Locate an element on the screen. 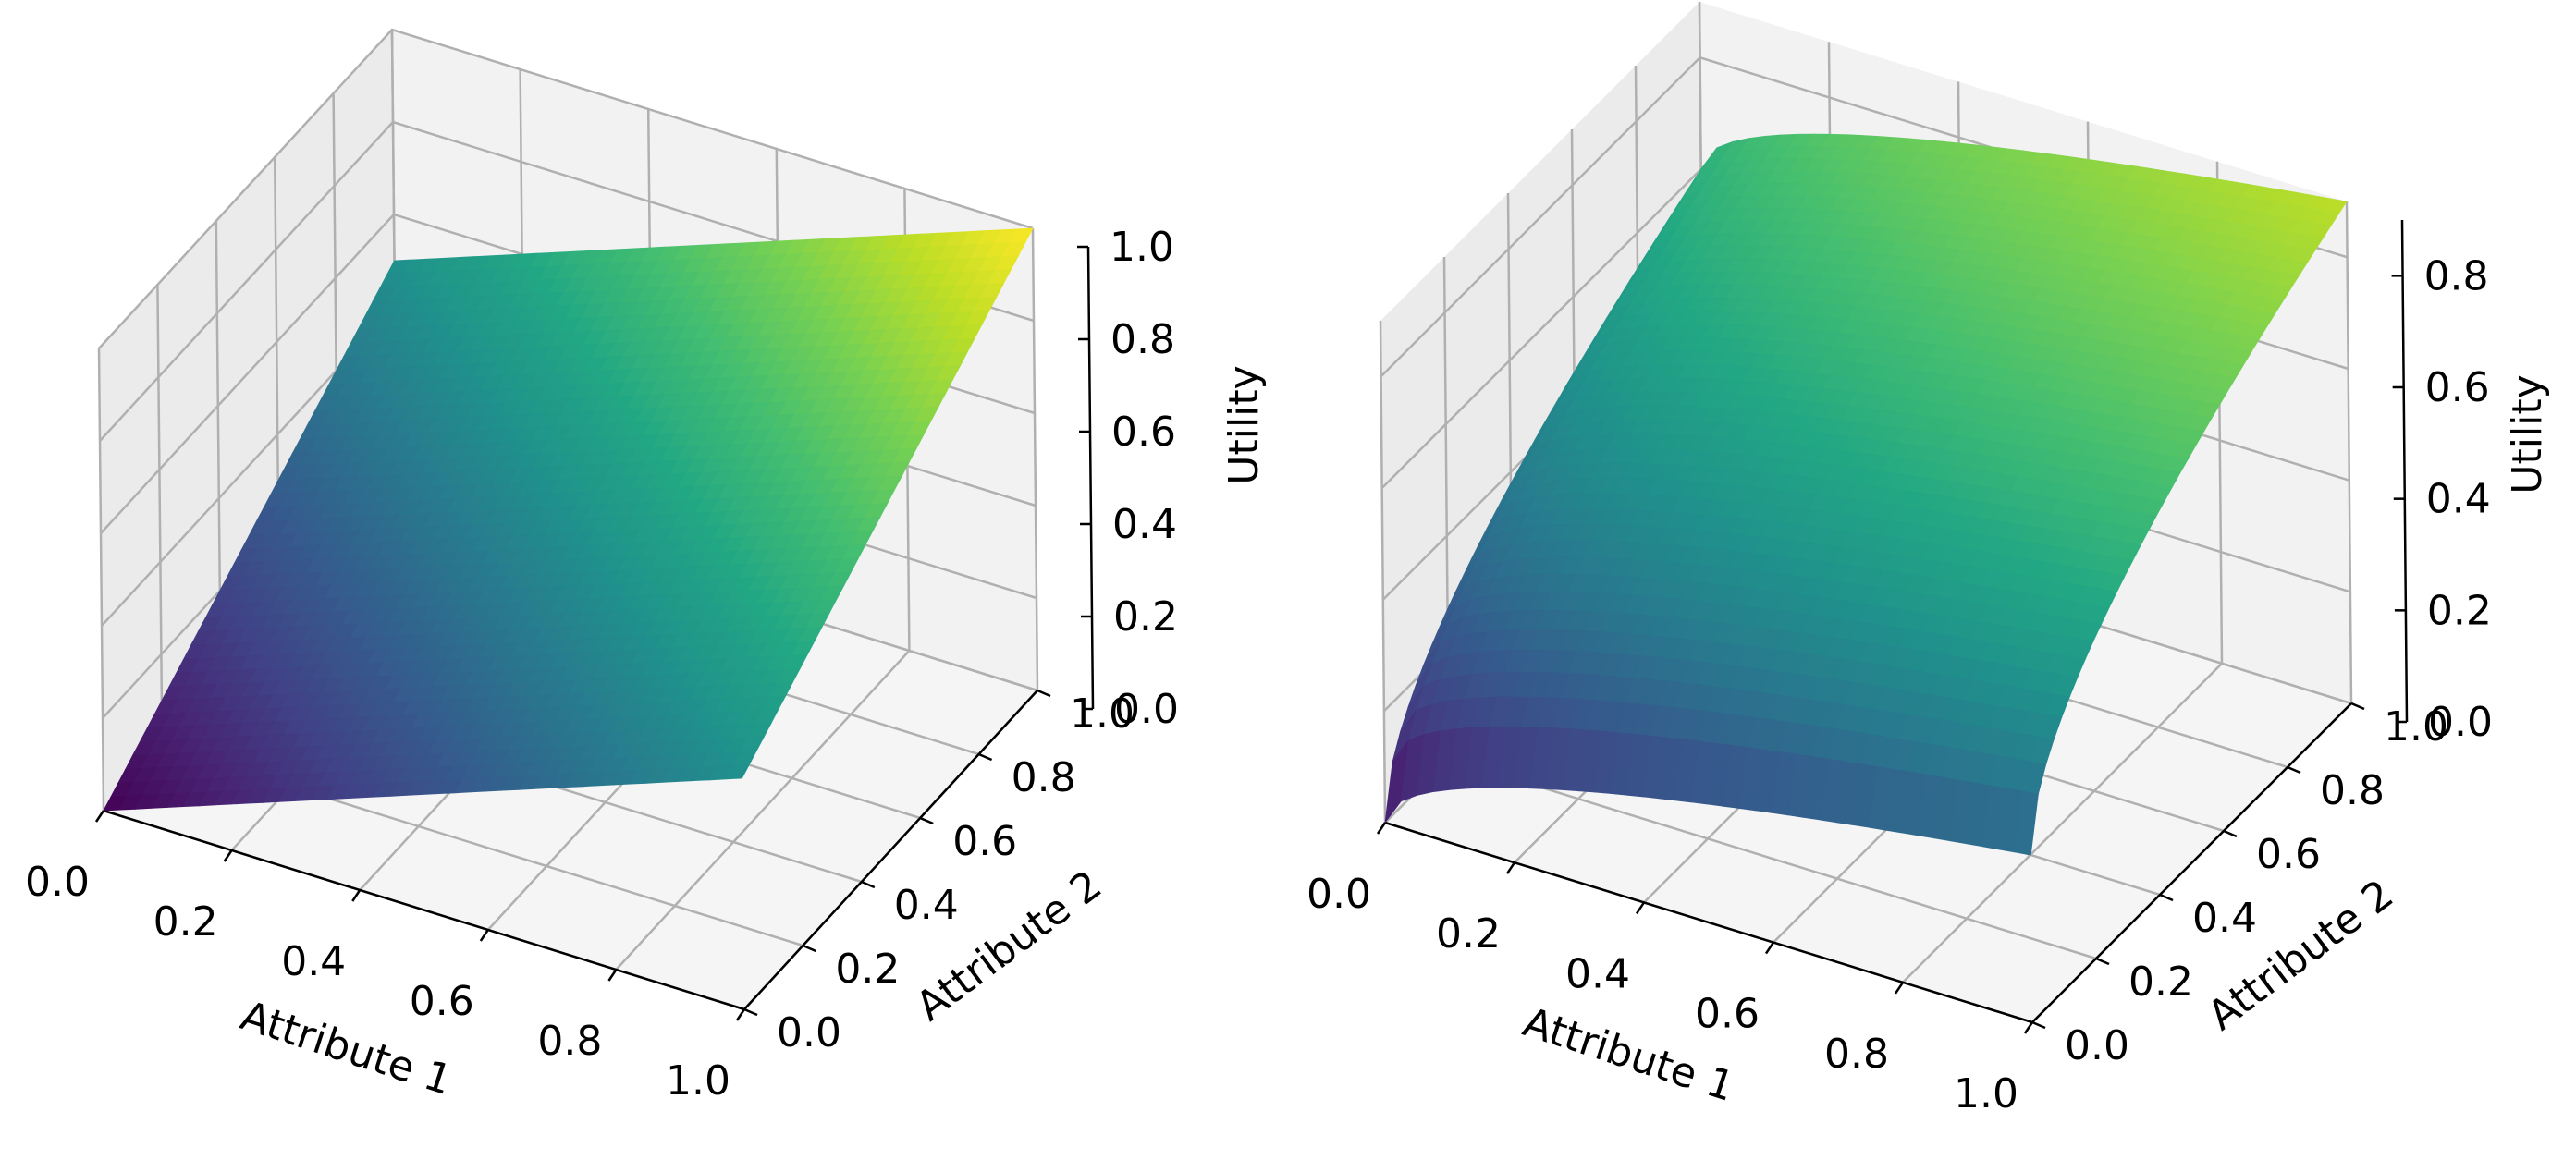 Image resolution: width=2576 pixels, height=1160 pixels. z-tick-label: 1.0 is located at coordinates (1142, 247).